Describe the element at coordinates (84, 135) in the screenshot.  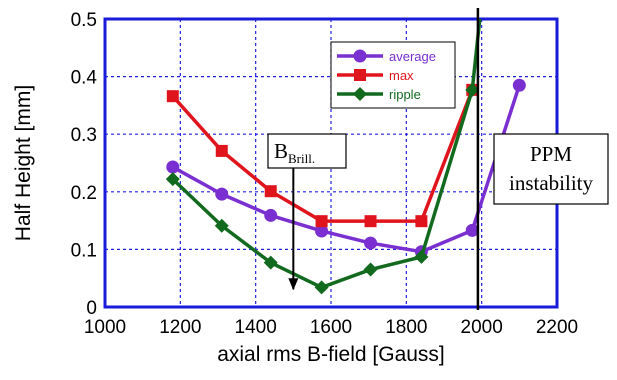
I see `y-tick-label: 0.3` at that location.